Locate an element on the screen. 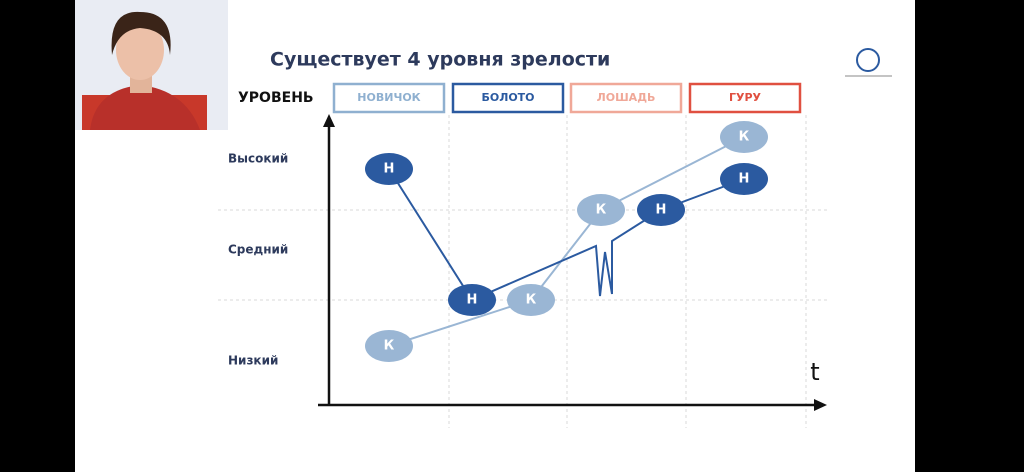 This screenshot has height=472, width=1024. level-label: УРОВЕНЬ is located at coordinates (276, 98).